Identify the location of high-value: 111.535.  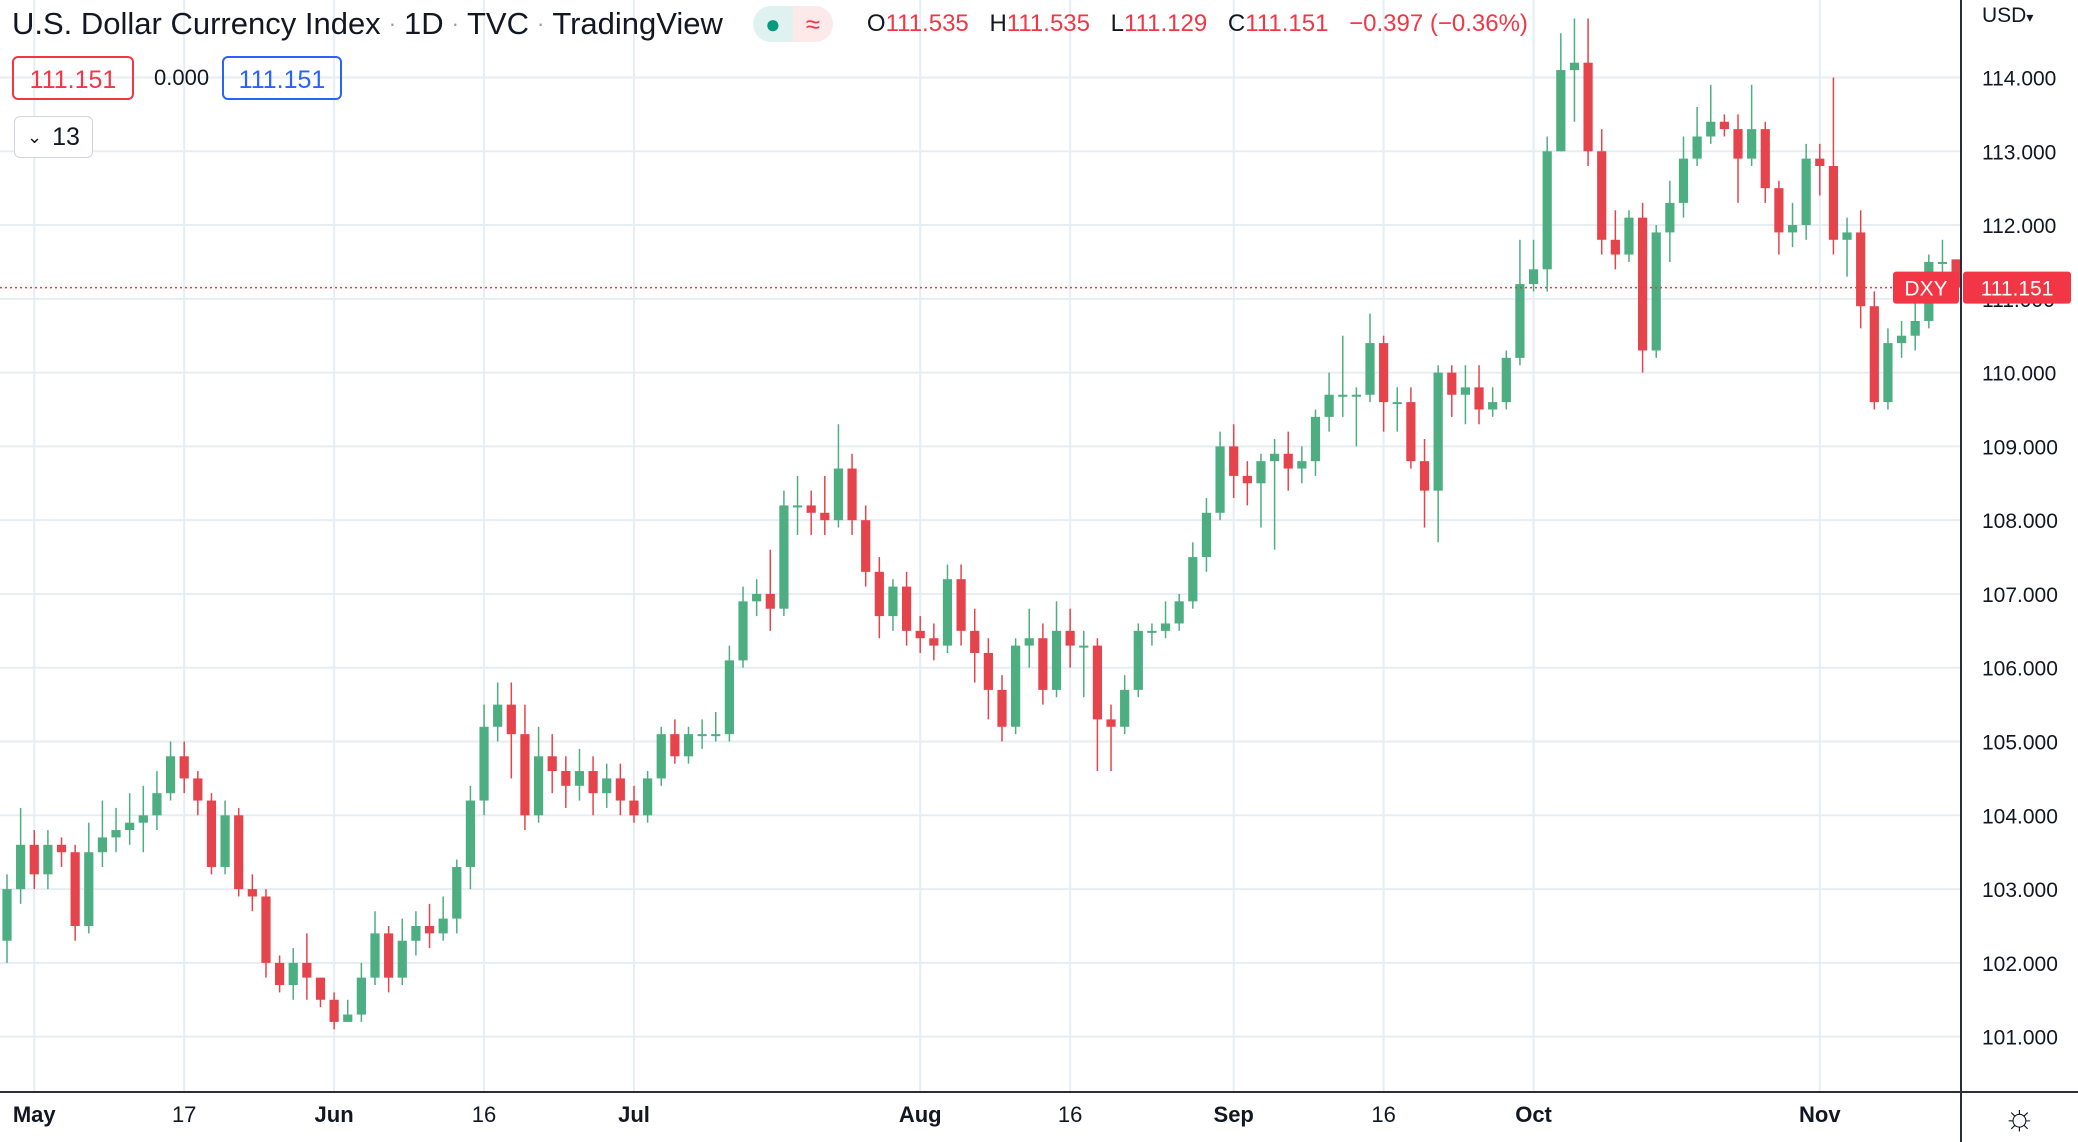
(1048, 23).